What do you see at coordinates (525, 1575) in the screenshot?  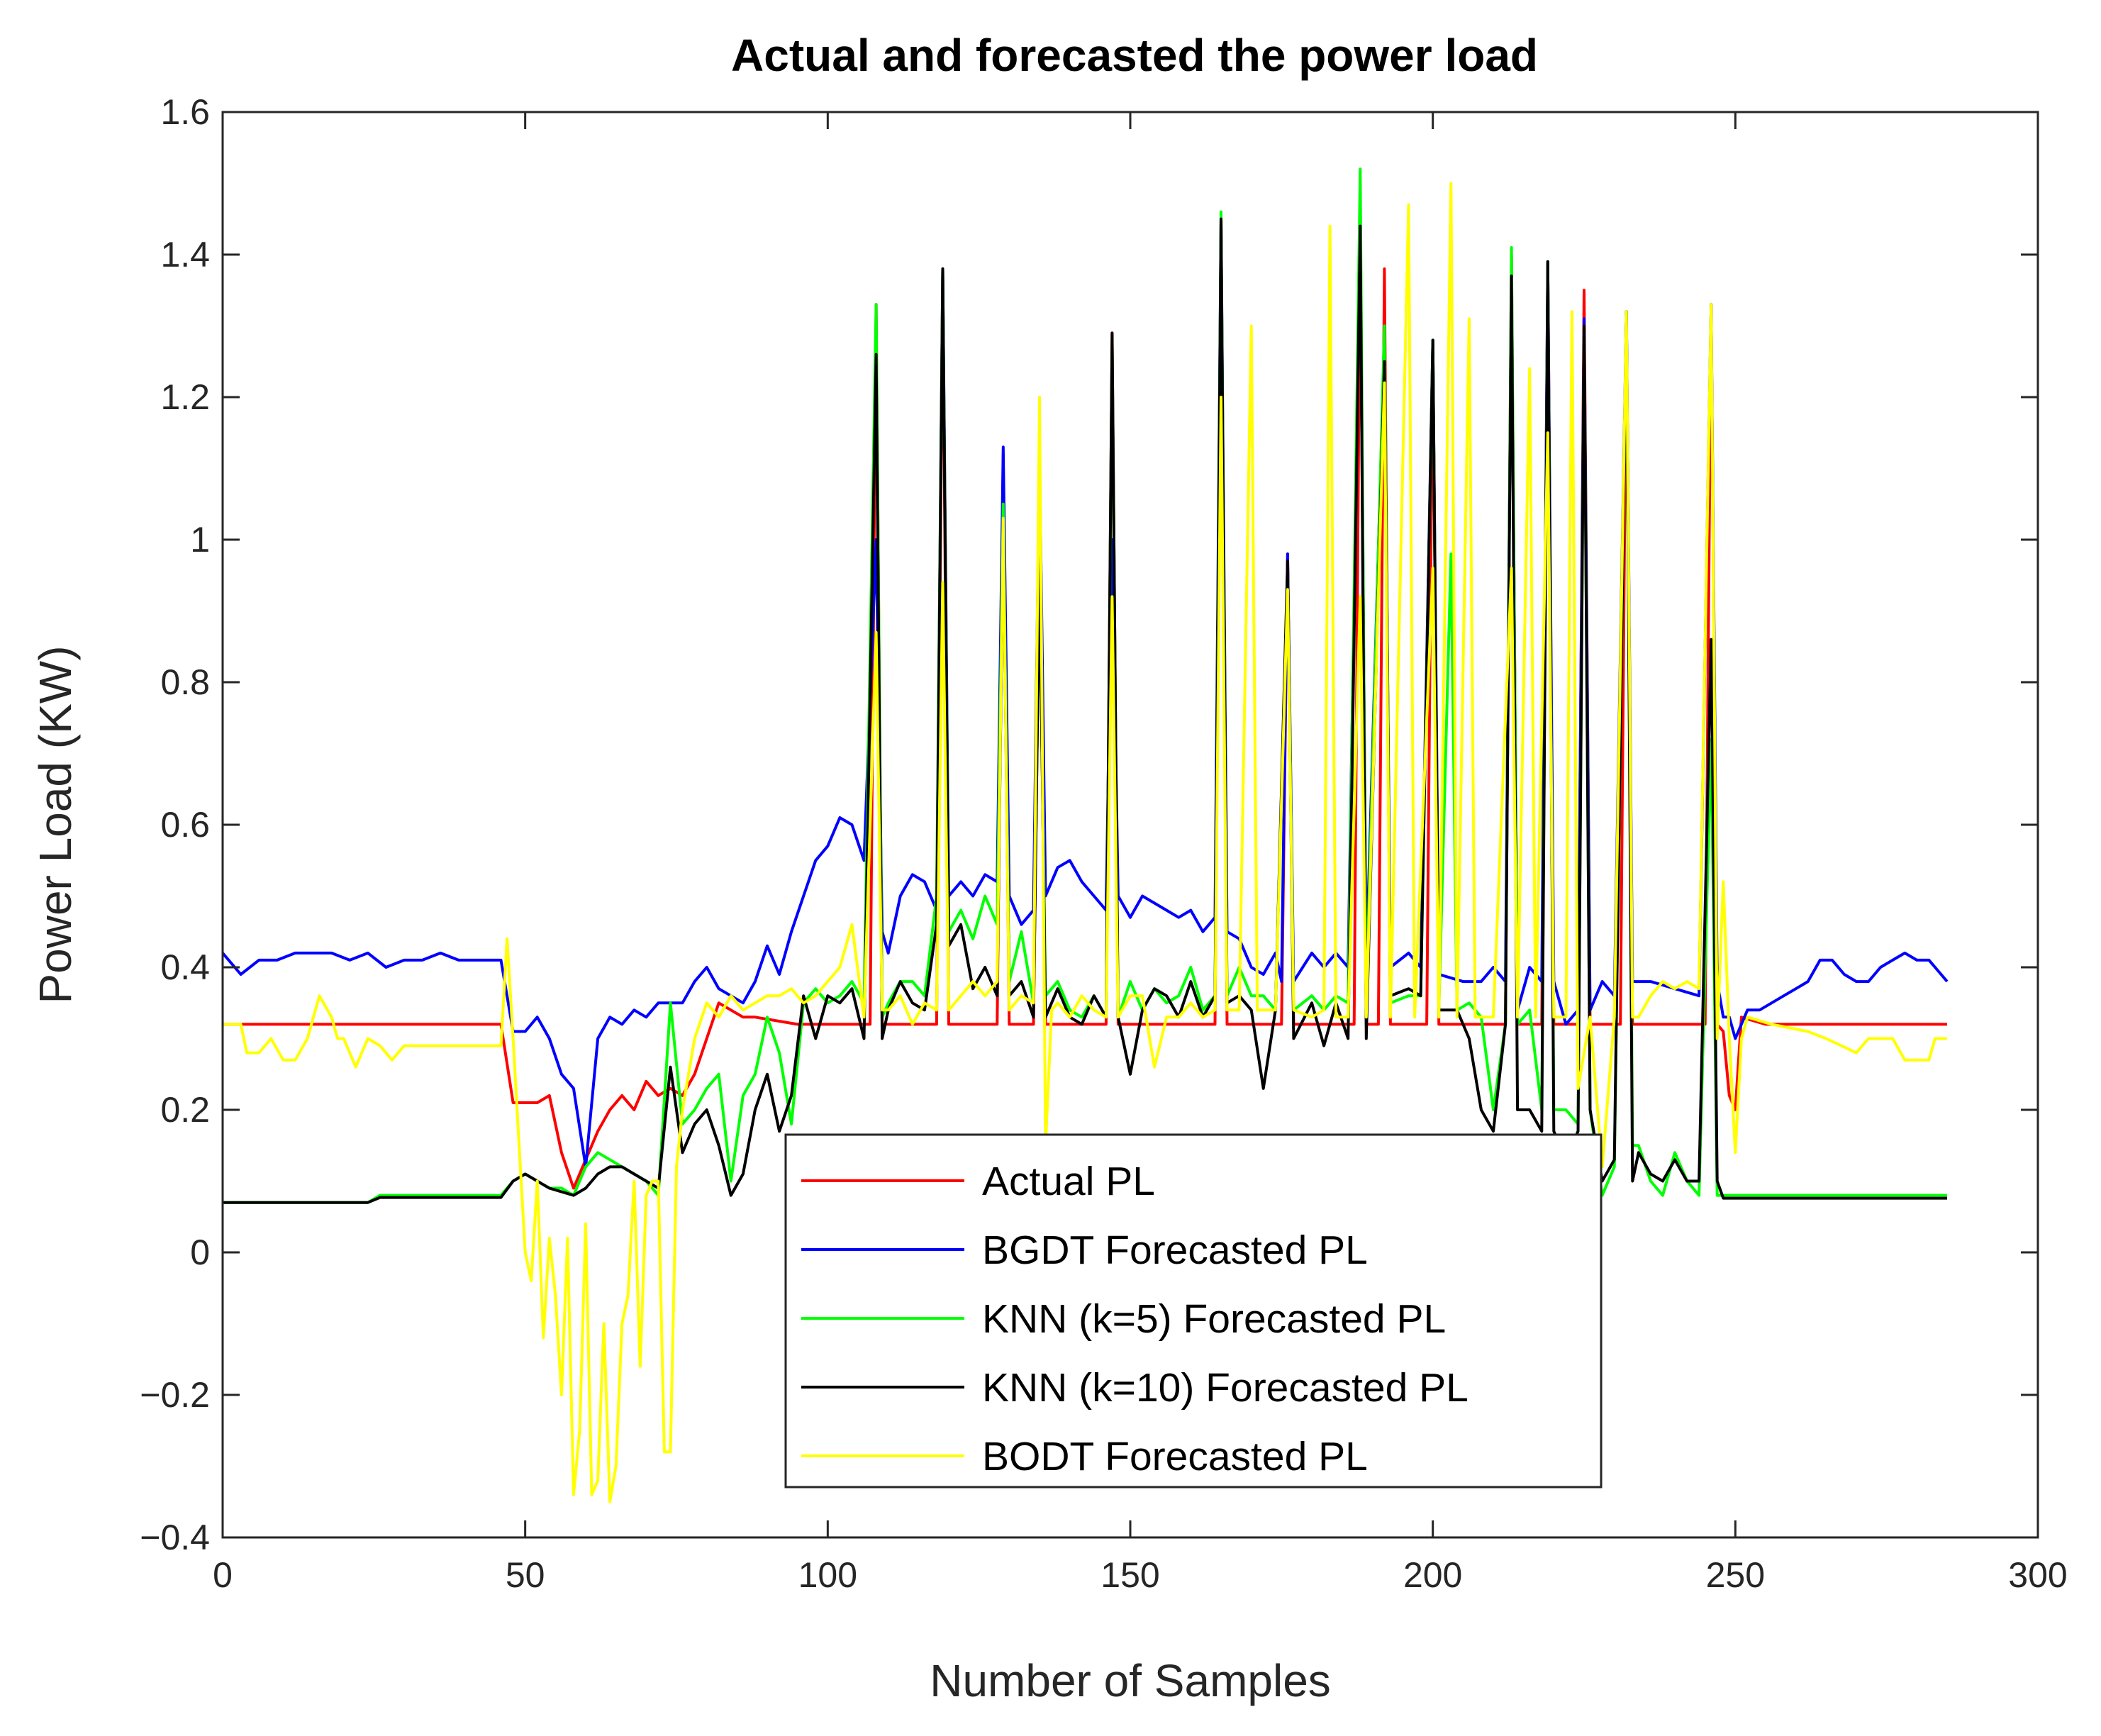 I see `x-tick-label: 50` at bounding box center [525, 1575].